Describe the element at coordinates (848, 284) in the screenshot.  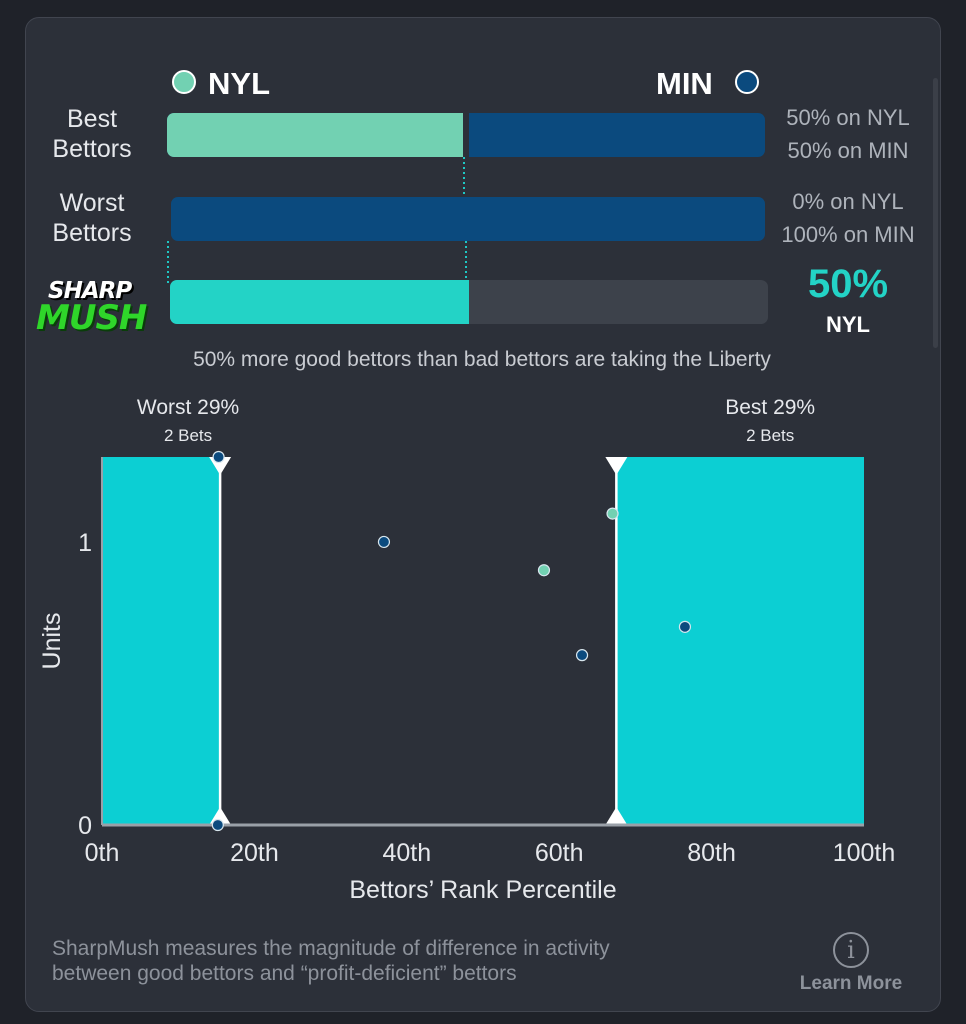
I see `sharpmush-value: 50%` at that location.